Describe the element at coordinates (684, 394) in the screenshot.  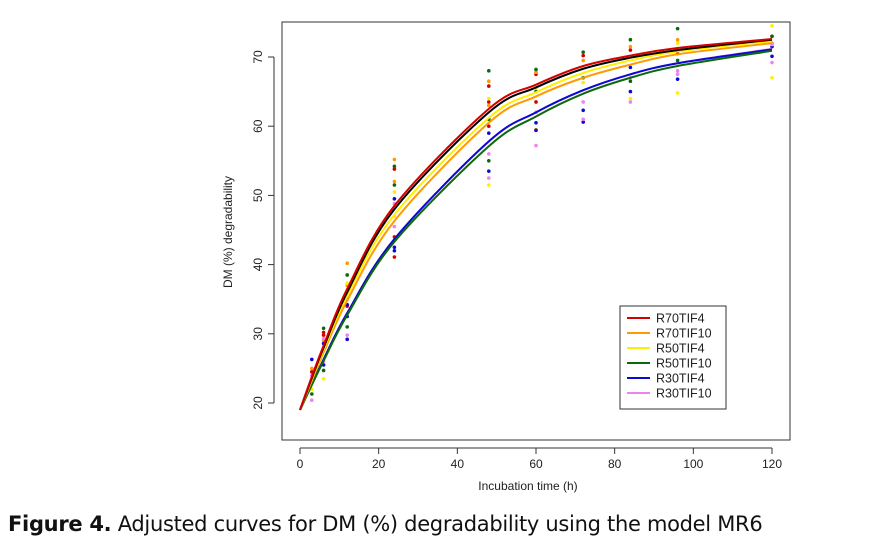
I see `legend-label: R30TIF10` at that location.